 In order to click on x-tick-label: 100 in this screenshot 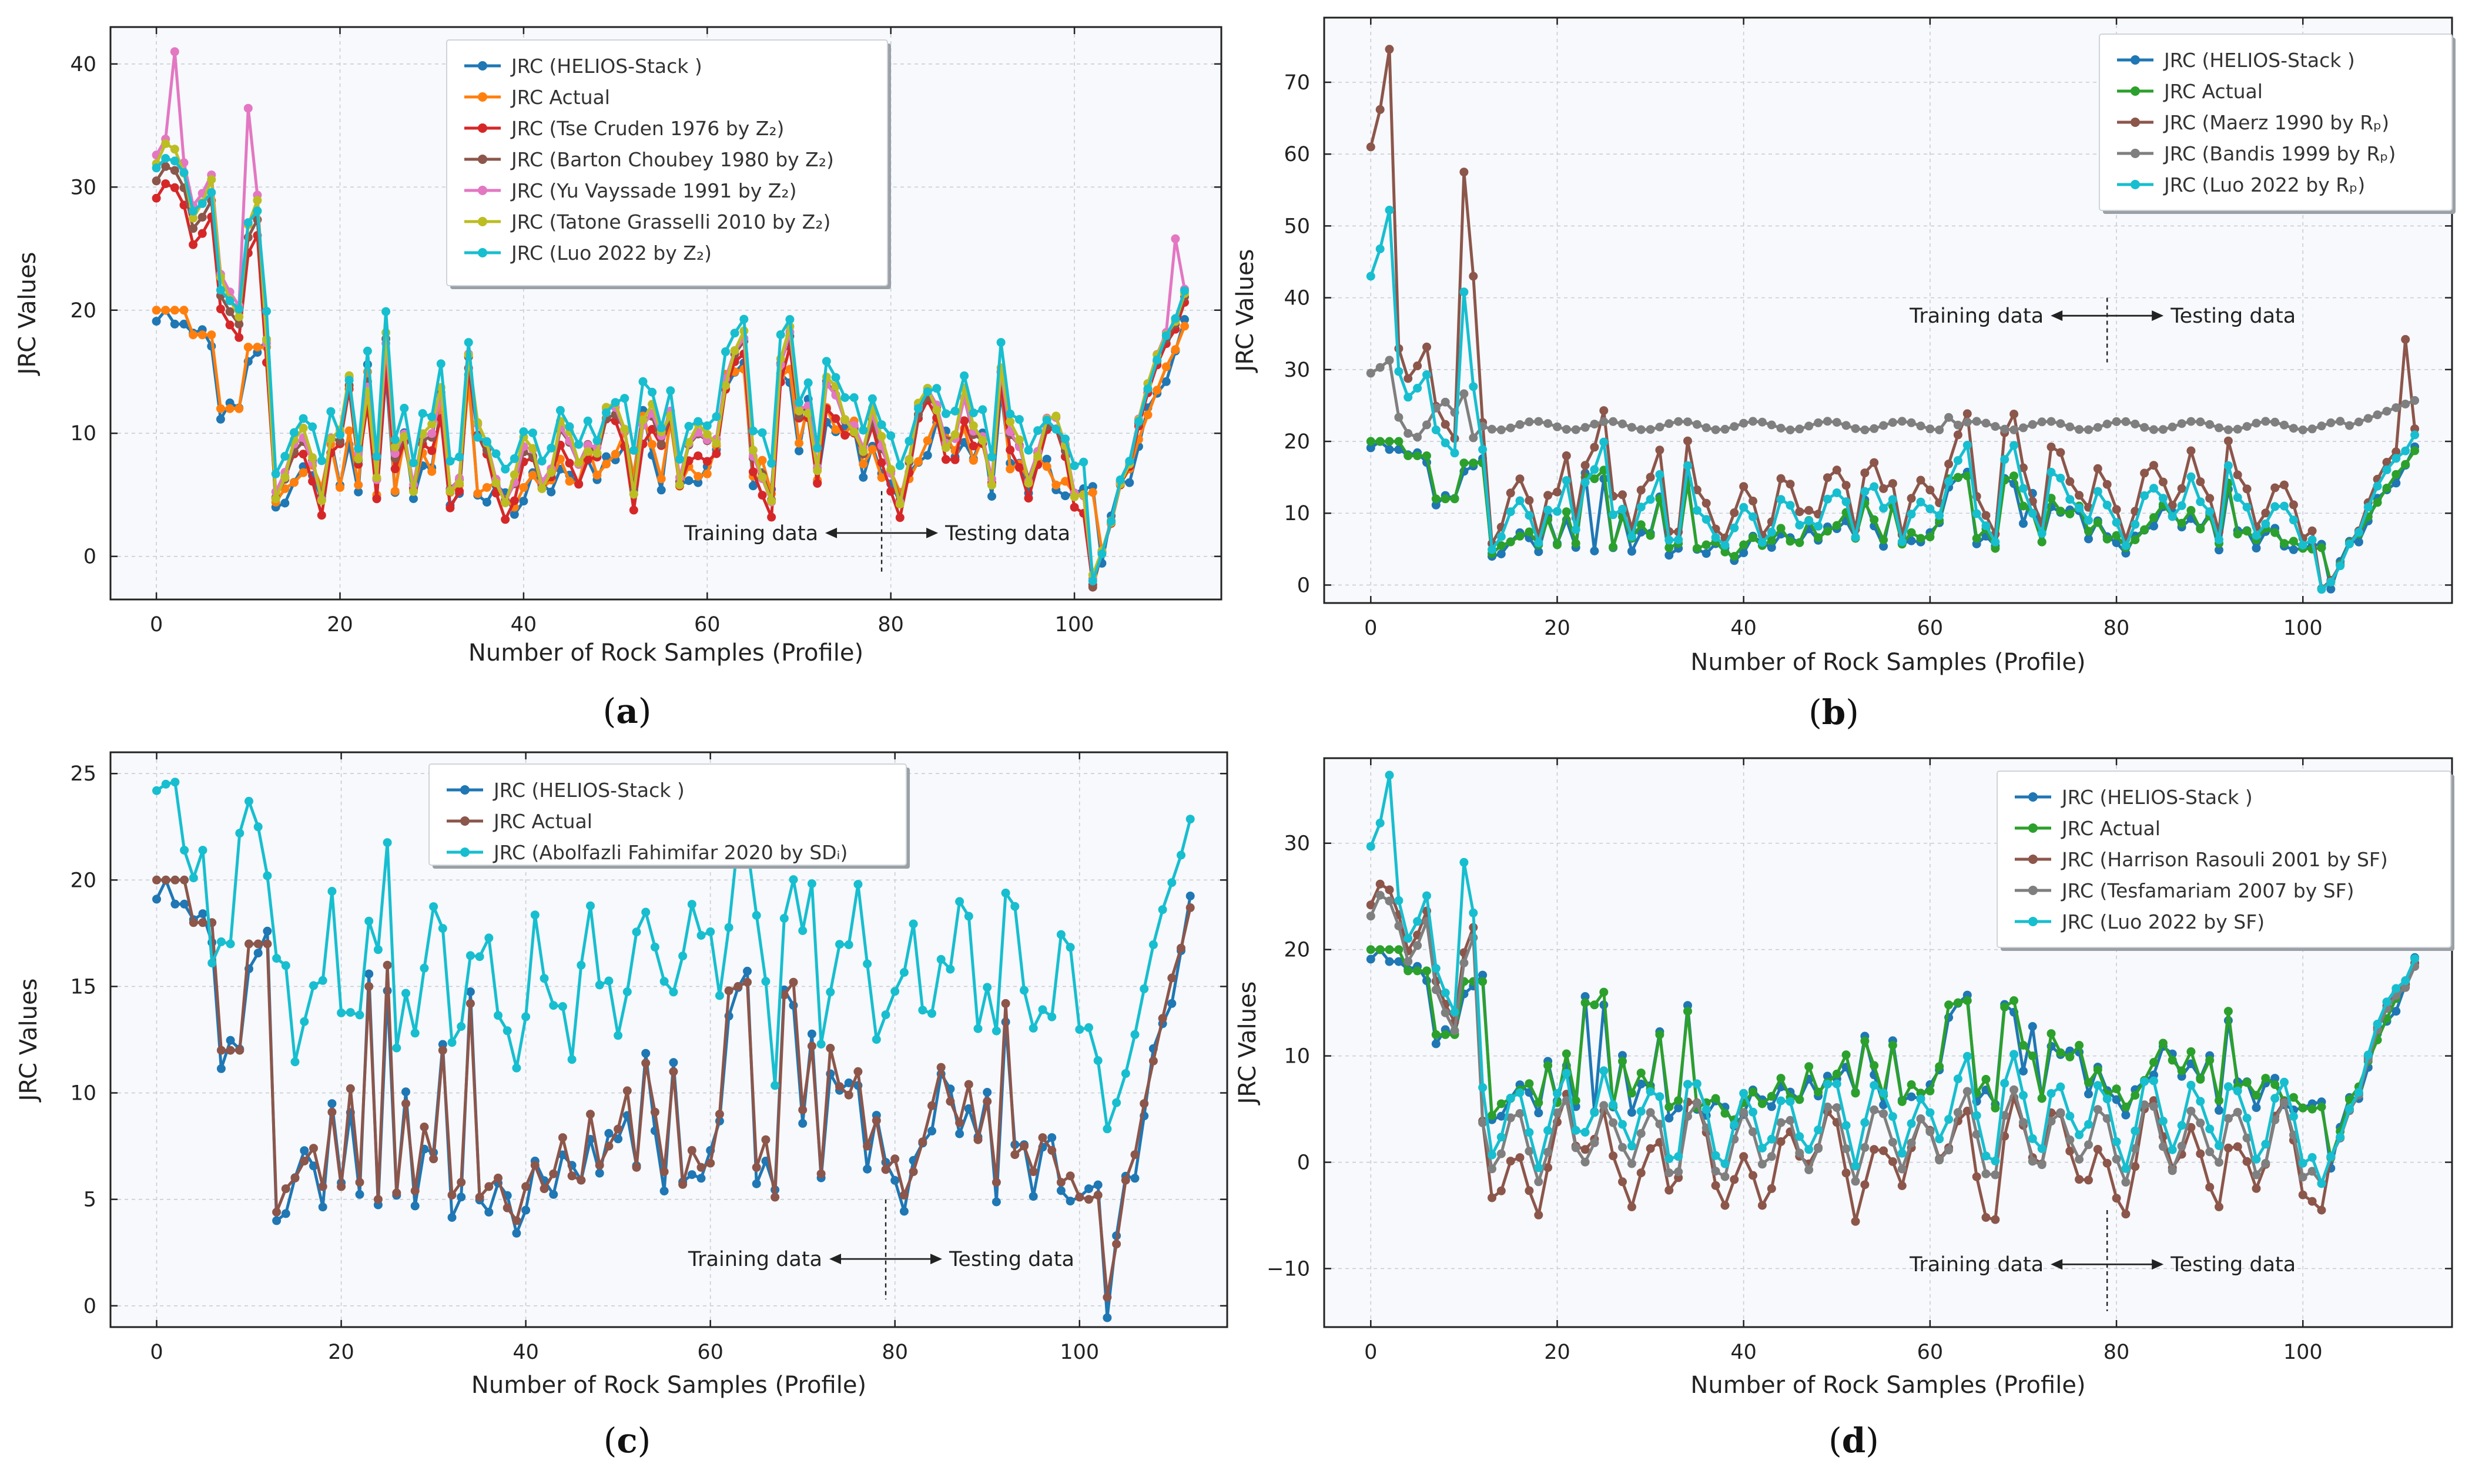, I will do `click(1079, 1352)`.